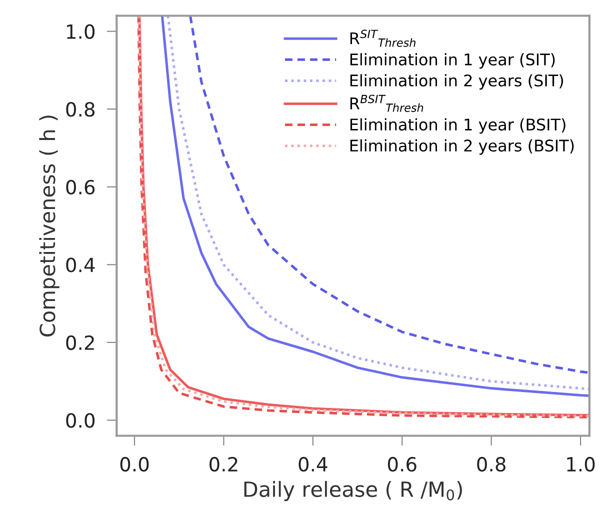 Image resolution: width=614 pixels, height=525 pixels. I want to click on y-tick-label: 0.2, so click(80, 342).